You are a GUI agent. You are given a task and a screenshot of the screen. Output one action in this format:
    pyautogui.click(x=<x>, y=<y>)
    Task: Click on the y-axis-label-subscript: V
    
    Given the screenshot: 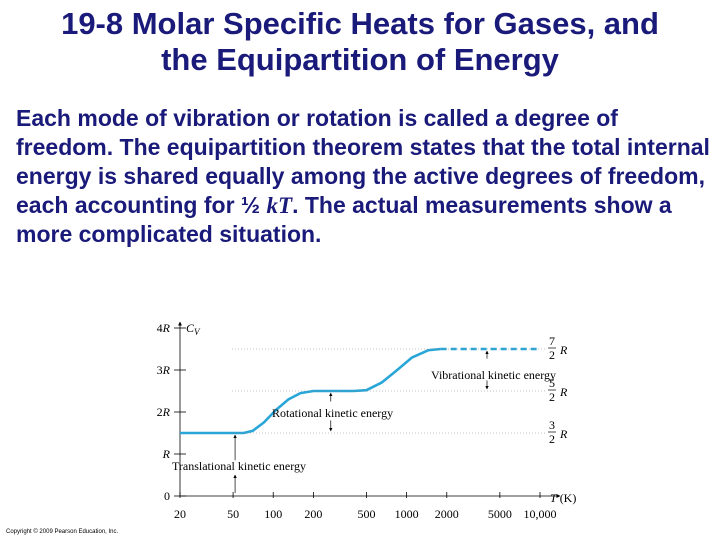 What is the action you would take?
    pyautogui.click(x=197, y=332)
    